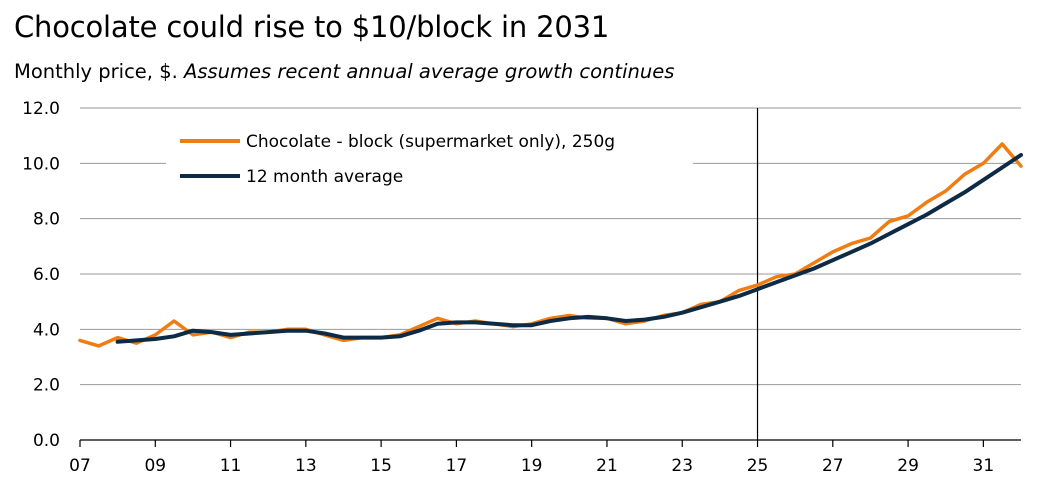  What do you see at coordinates (984, 466) in the screenshot?
I see `x-tick-label: 31` at bounding box center [984, 466].